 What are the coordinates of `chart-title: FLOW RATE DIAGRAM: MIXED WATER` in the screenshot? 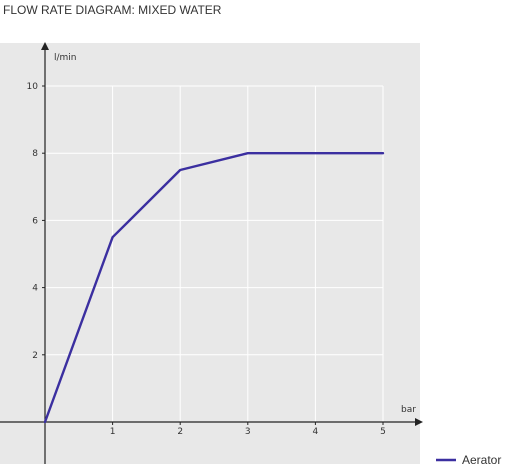 It's located at (112, 10).